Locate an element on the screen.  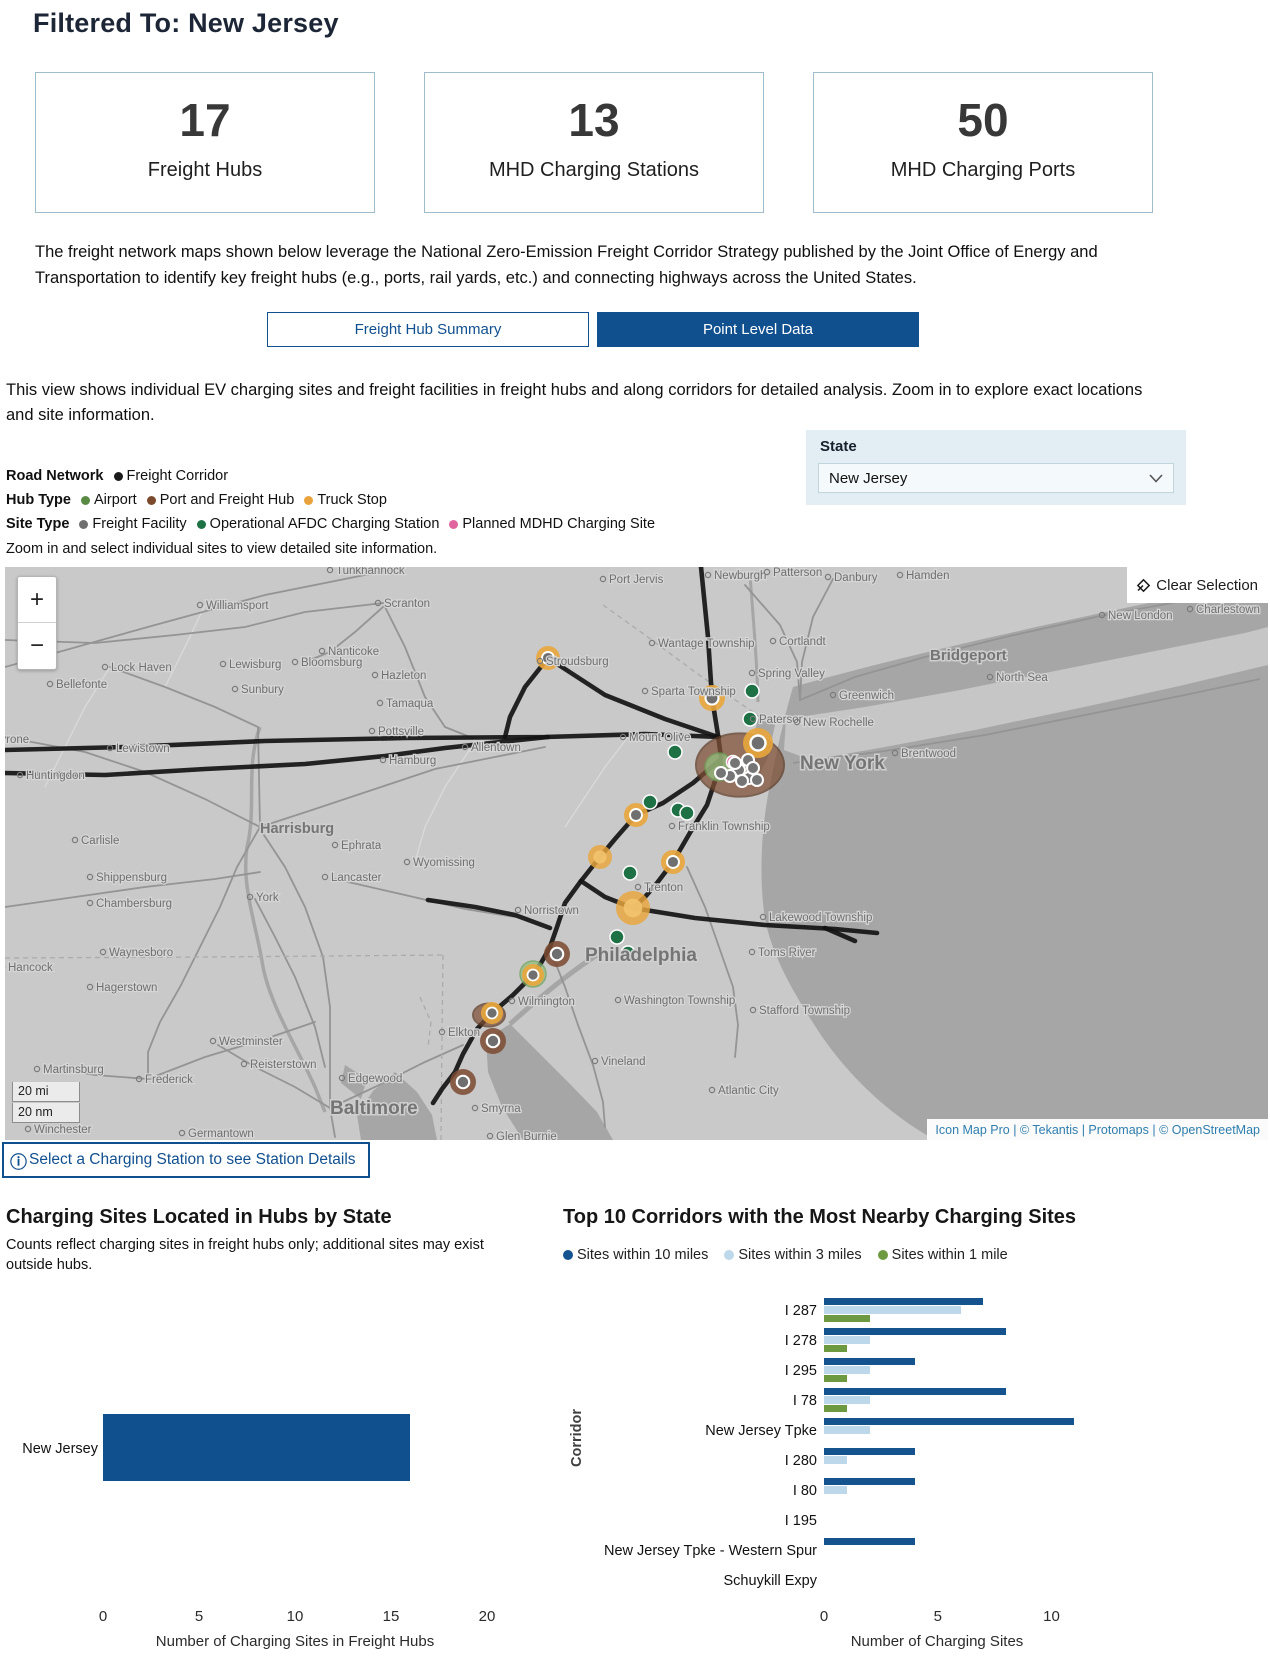
map-river is located at coordinates (285, 919).